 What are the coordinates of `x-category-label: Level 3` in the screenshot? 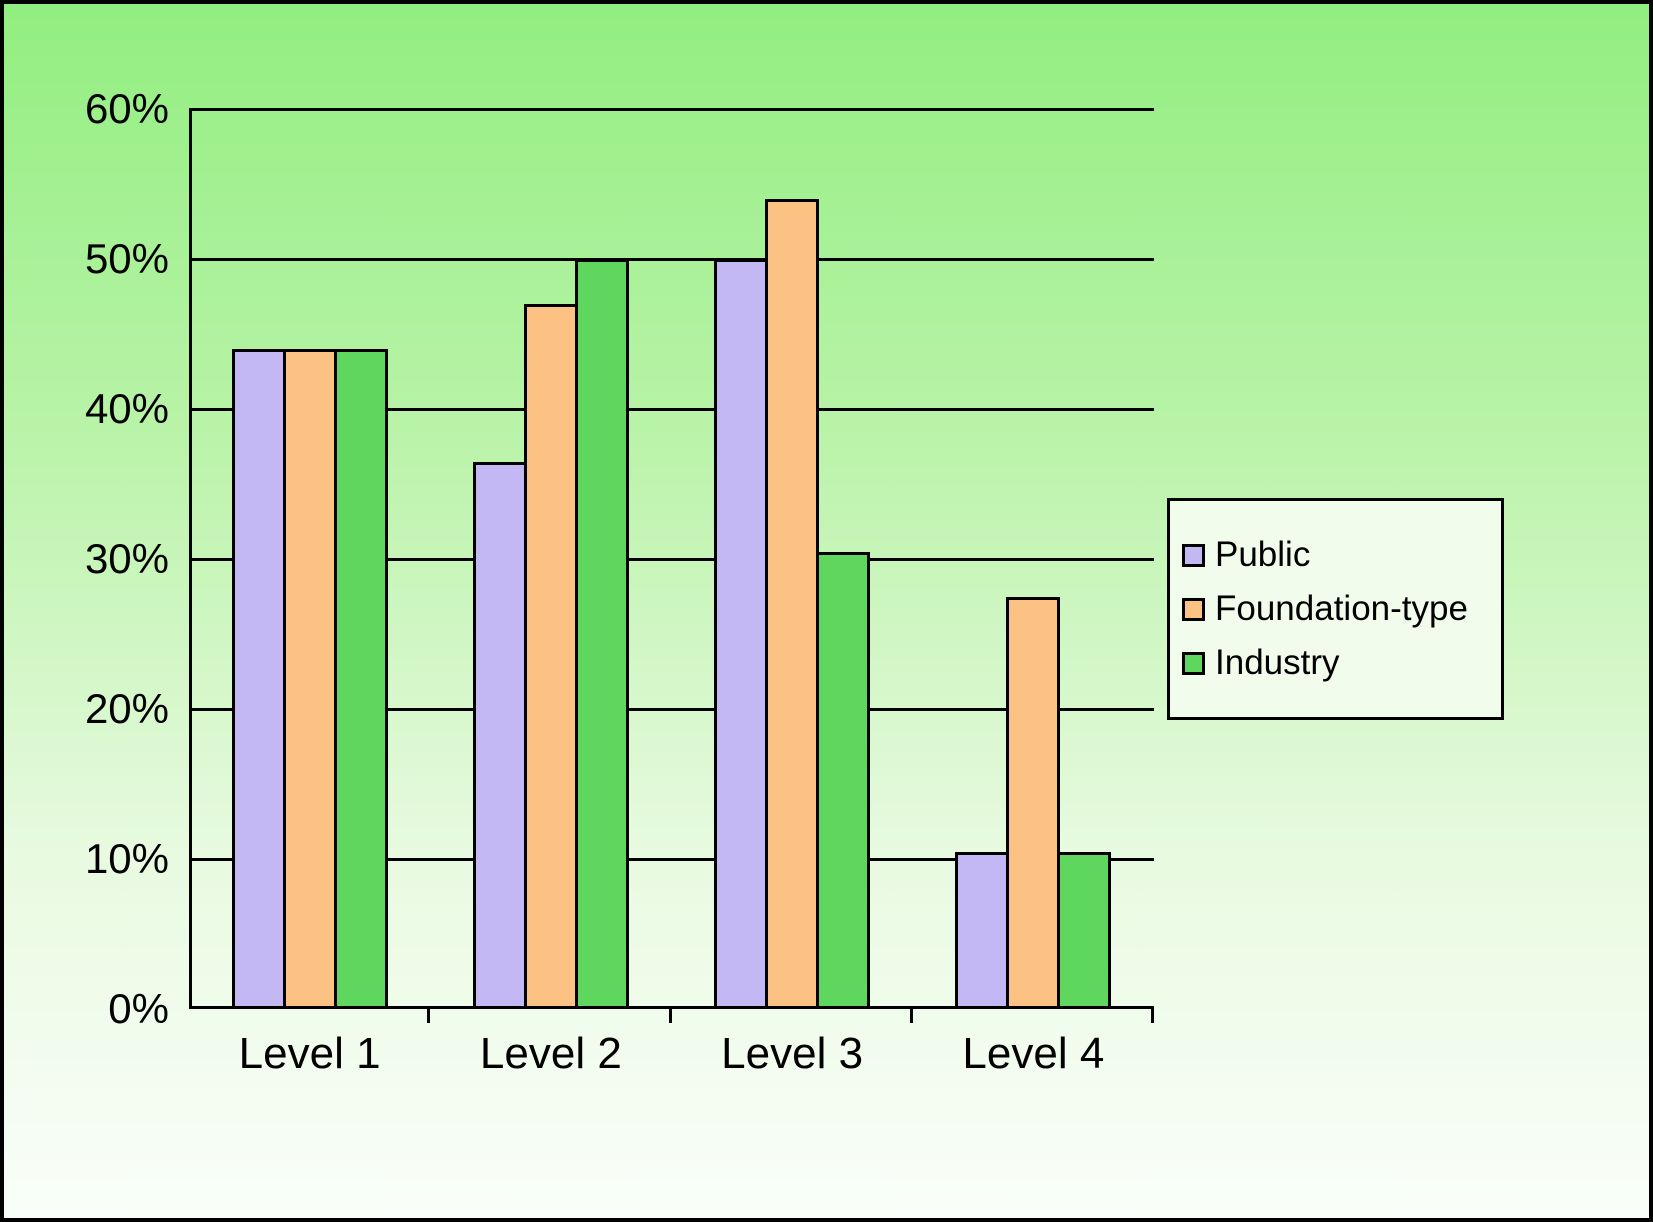 It's located at (792, 1053).